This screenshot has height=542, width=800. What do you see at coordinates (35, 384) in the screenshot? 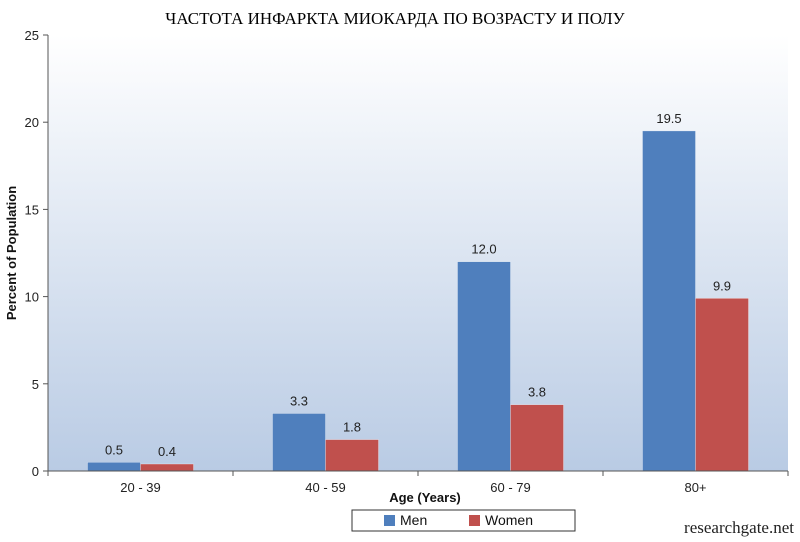
I see `y-tick-label: 5` at bounding box center [35, 384].